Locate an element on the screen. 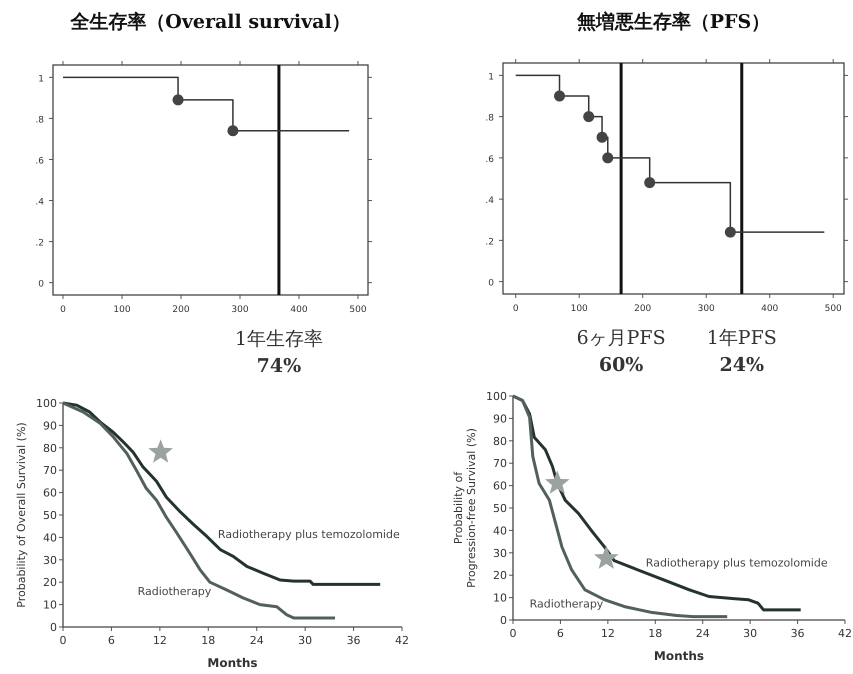  chart-title: 無増悪生存率（PFS） is located at coordinates (673, 22).